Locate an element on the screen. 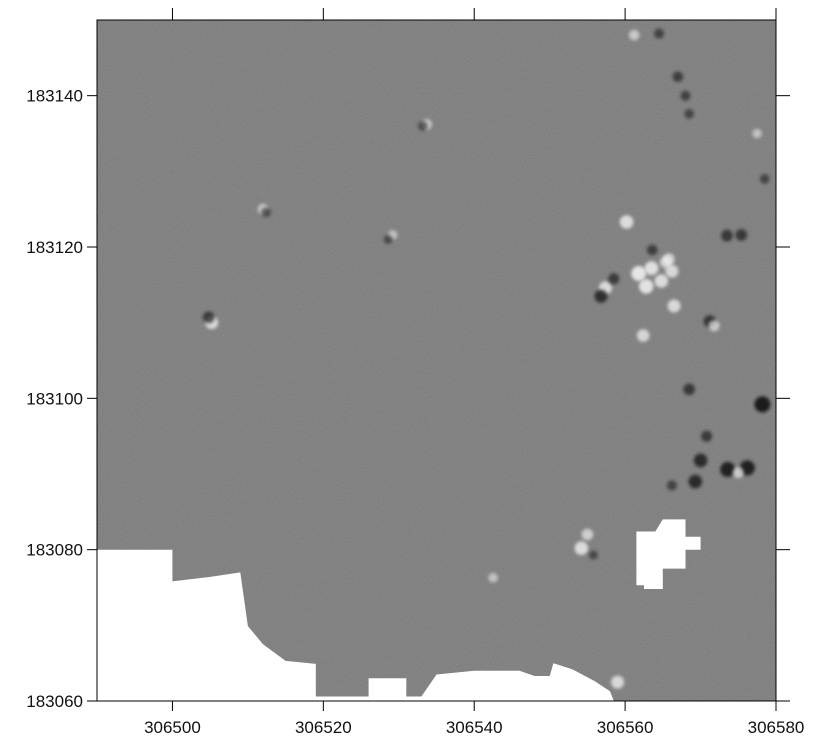  x-tick-label: 306540 is located at coordinates (474, 727).